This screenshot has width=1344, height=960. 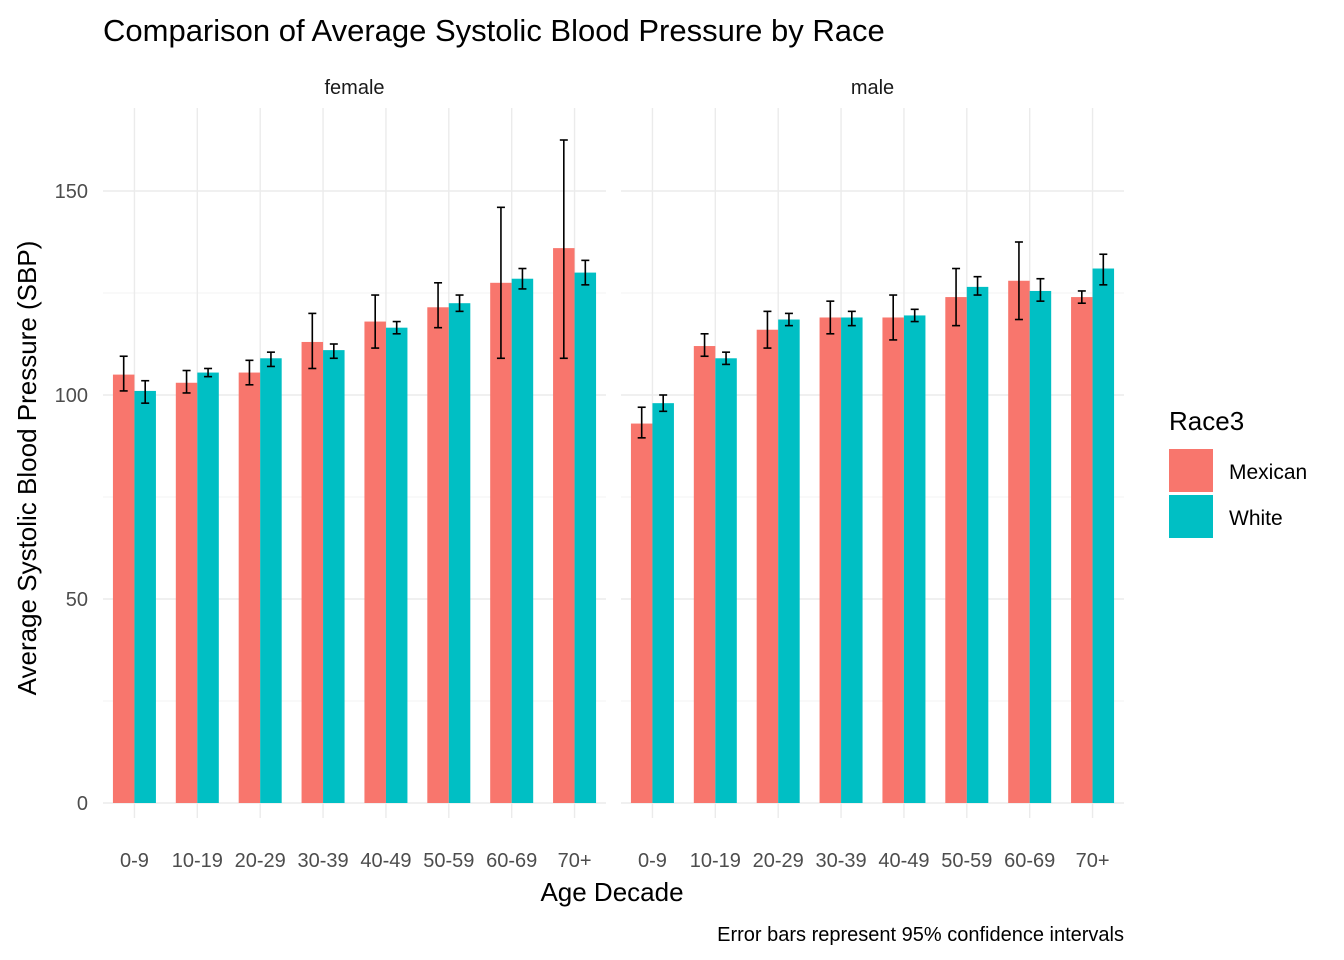 What do you see at coordinates (27, 468) in the screenshot?
I see `y-axis-label: Average Systolic Blood Pressure (SBP)` at bounding box center [27, 468].